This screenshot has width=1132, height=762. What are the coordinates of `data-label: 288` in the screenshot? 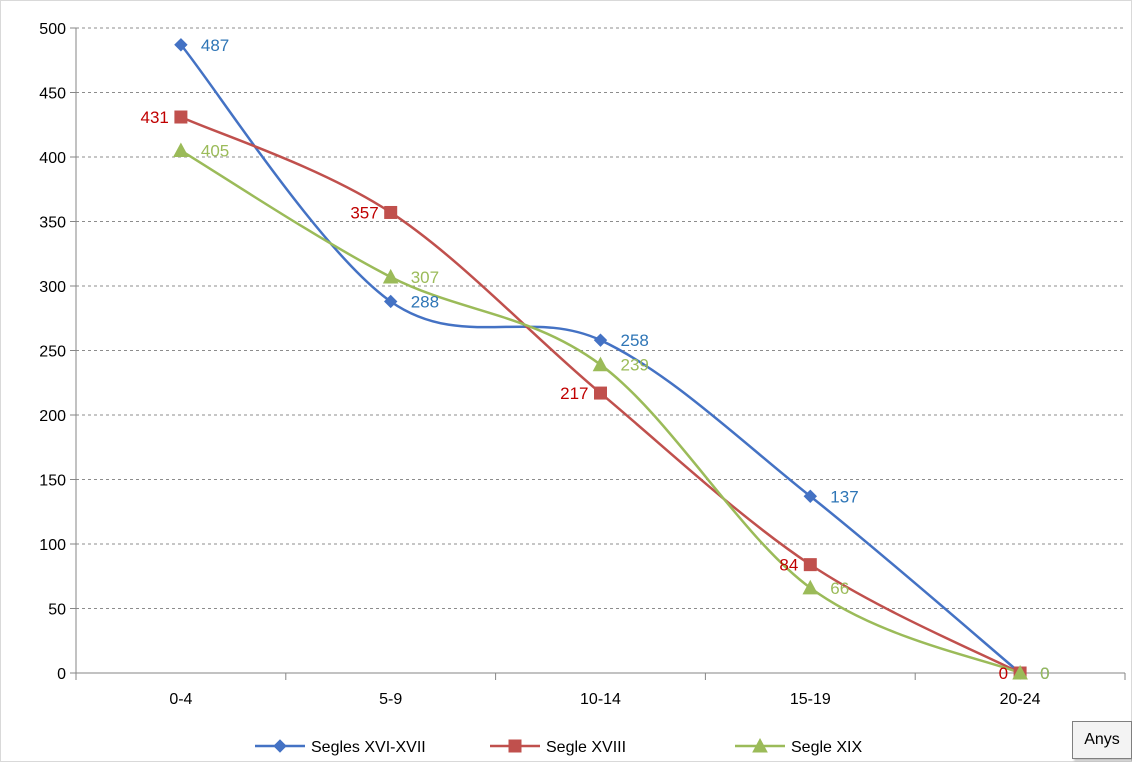 It's located at (425, 301).